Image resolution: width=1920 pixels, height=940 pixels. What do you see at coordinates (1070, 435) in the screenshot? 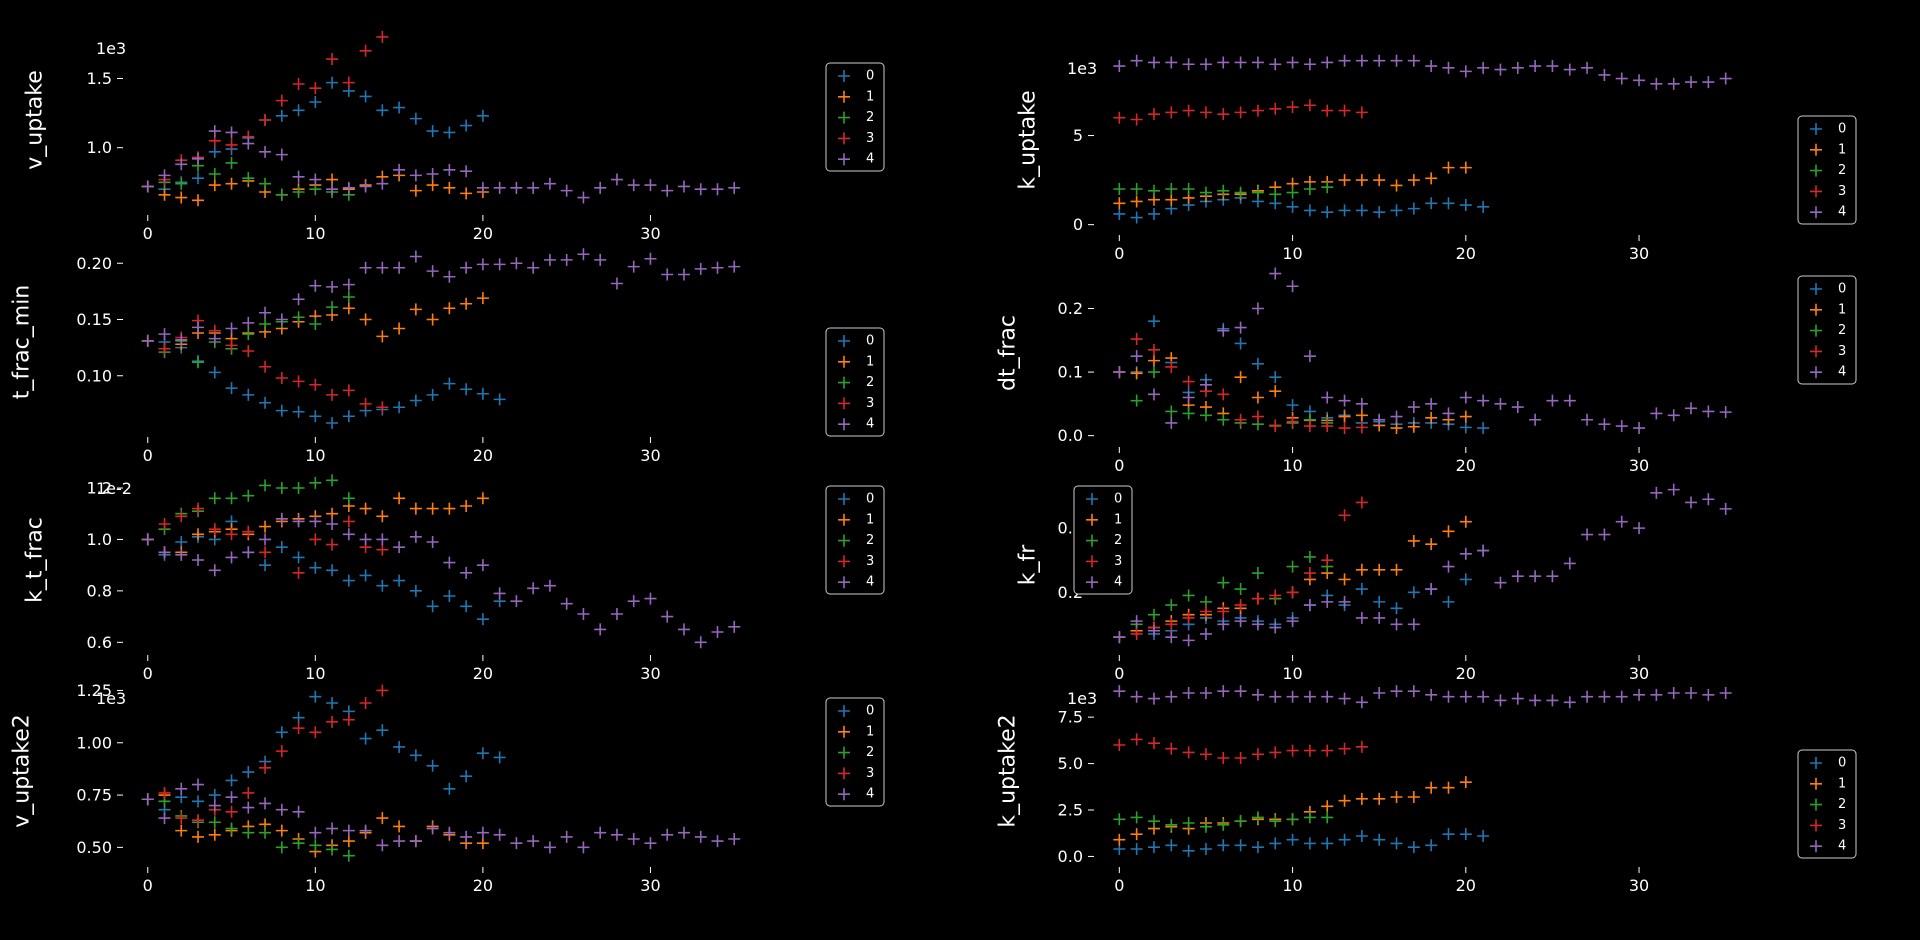
I see `y-tick-label: 0.0` at bounding box center [1070, 435].